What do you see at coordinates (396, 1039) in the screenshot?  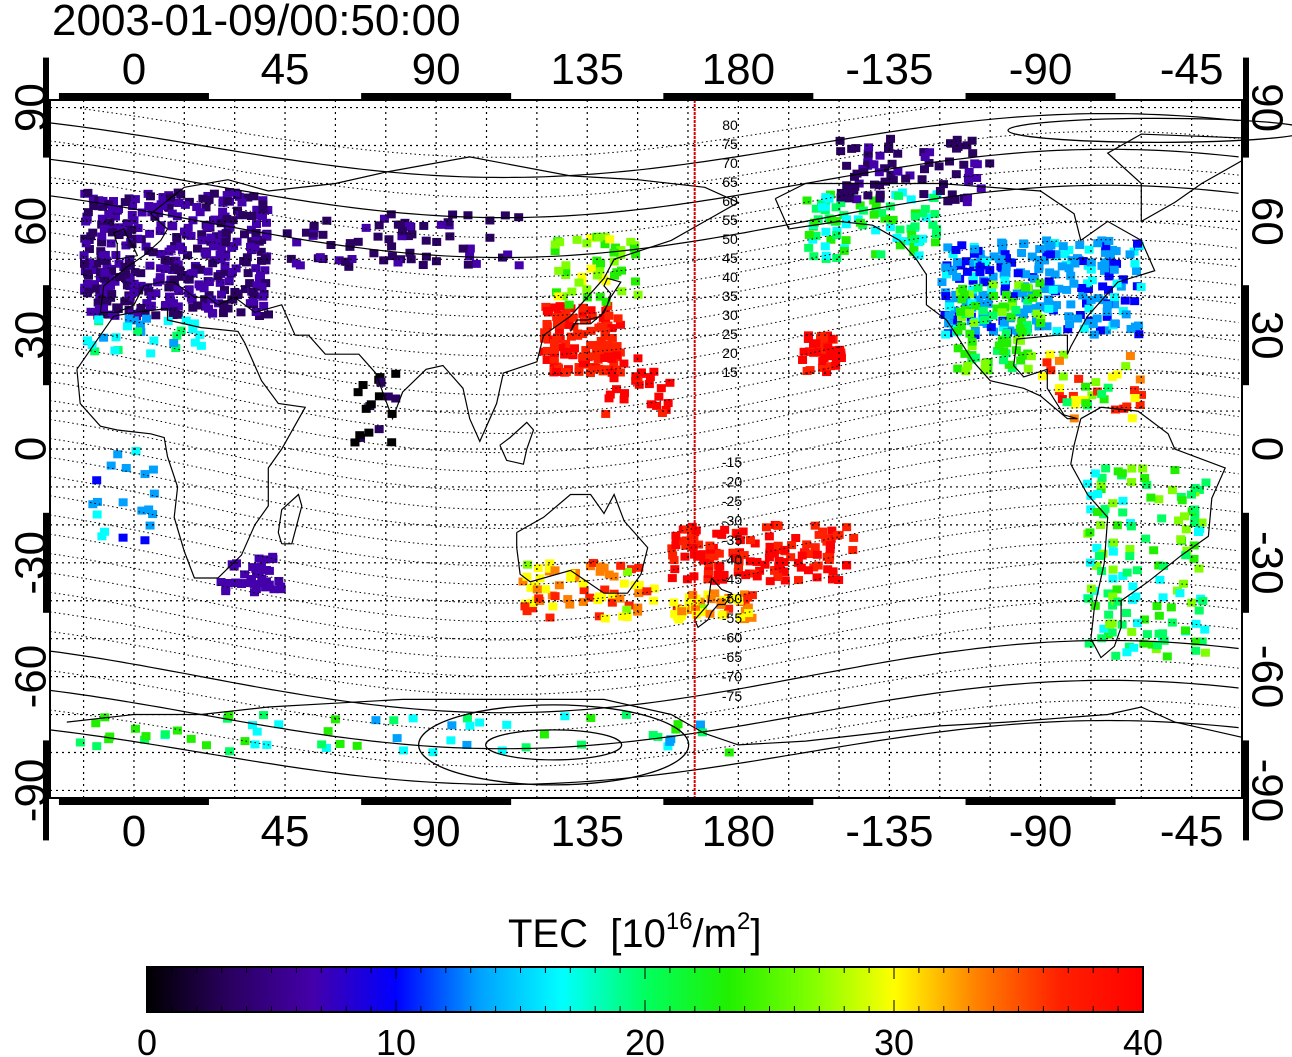 I see `colorbar-tick-label: 10` at bounding box center [396, 1039].